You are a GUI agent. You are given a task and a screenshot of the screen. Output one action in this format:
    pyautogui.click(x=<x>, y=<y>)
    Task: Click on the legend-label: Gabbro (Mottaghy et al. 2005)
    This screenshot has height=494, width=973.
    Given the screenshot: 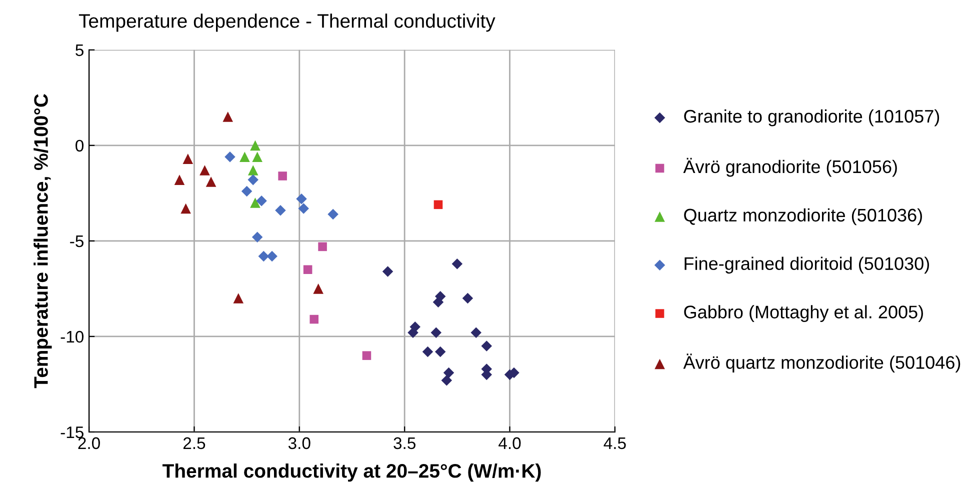 What is the action you would take?
    pyautogui.click(x=803, y=313)
    